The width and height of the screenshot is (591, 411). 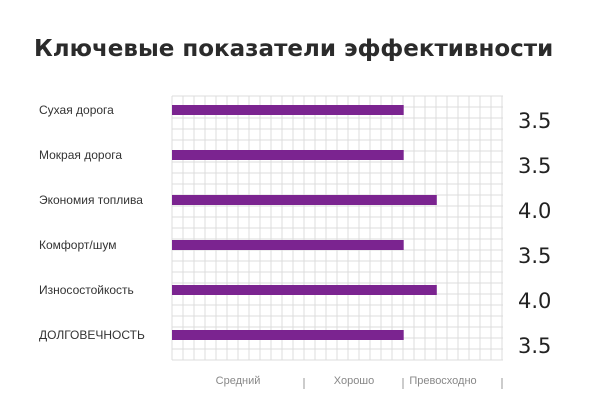 I want to click on category-label: Сухая дорога, so click(x=76, y=110).